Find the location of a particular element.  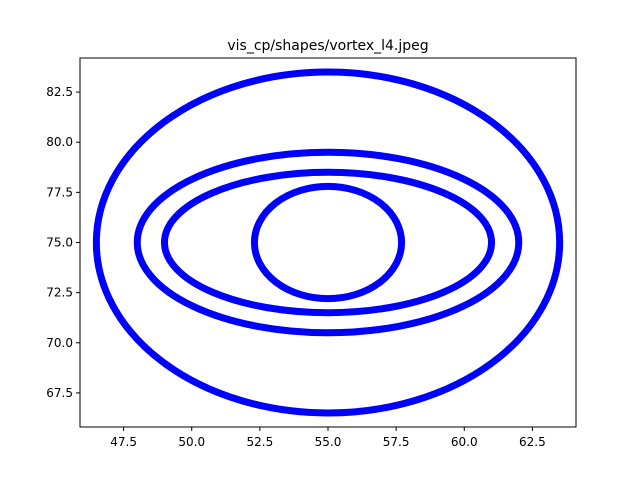

x-tick-label: 50.0 is located at coordinates (191, 442).